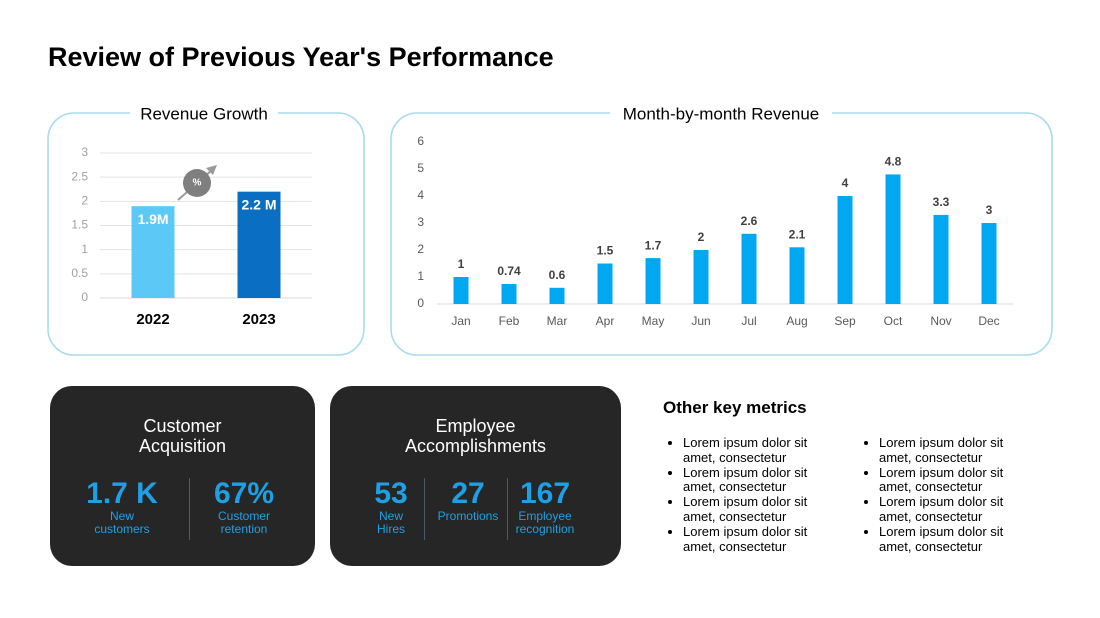  I want to click on data-label: 1.9M, so click(152, 219).